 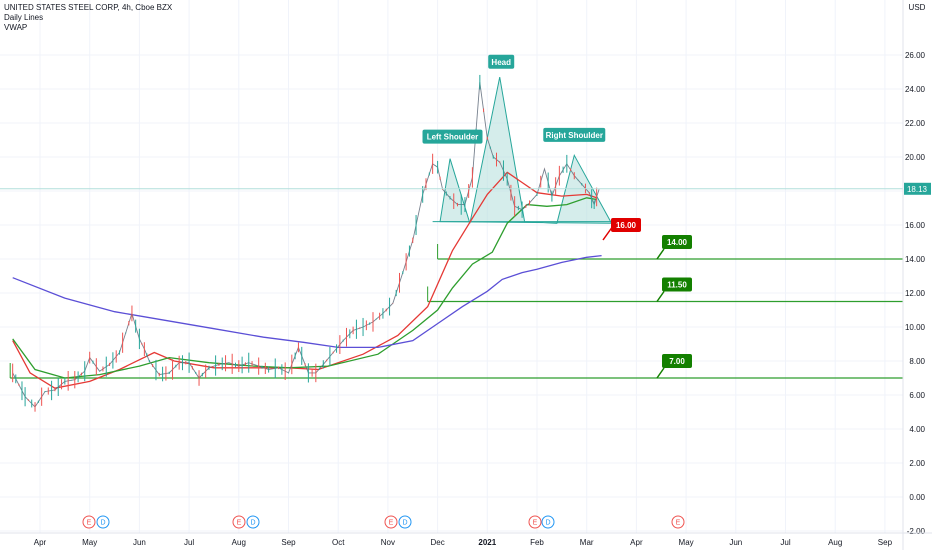 What do you see at coordinates (917, 395) in the screenshot?
I see `y-tick-label: 6.00` at bounding box center [917, 395].